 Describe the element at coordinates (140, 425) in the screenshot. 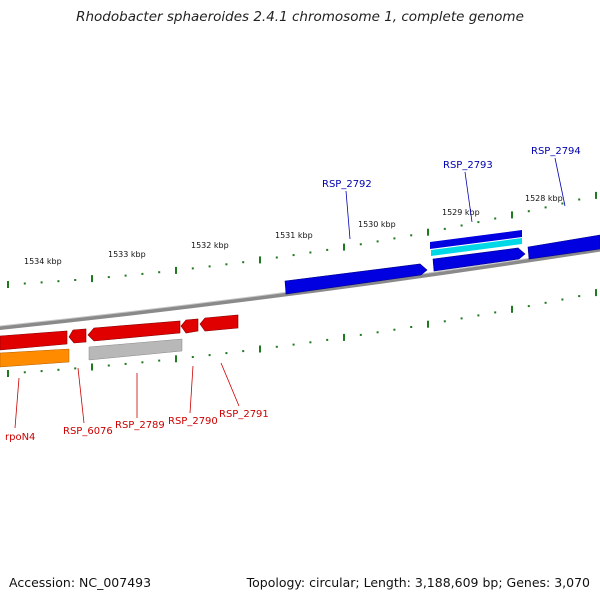

I see `label-RSP_2789: RSP_2789` at that location.